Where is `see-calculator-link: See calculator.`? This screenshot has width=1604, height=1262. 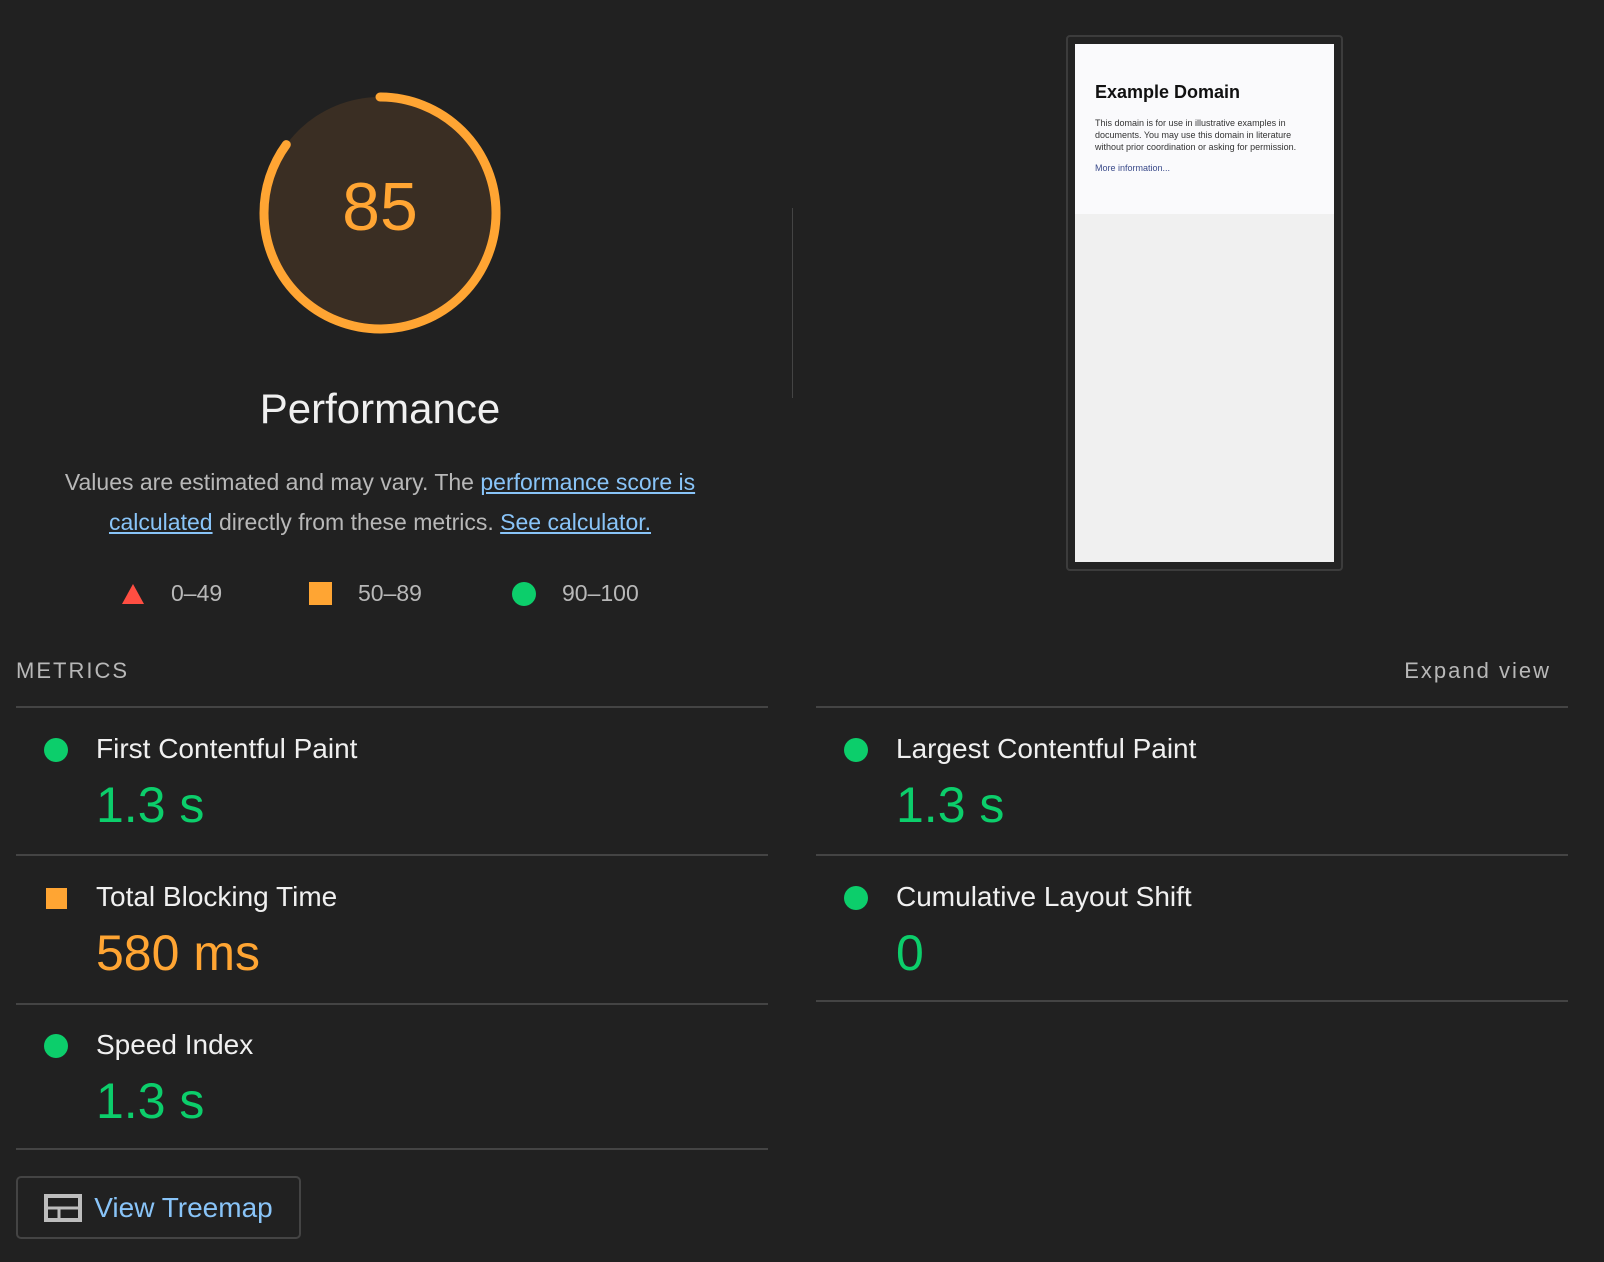 see-calculator-link: See calculator. is located at coordinates (576, 522).